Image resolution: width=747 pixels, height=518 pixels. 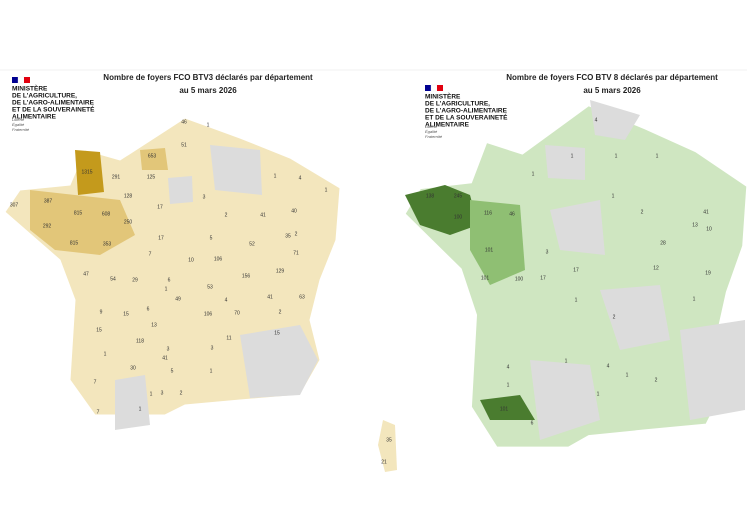 What do you see at coordinates (612, 90) in the screenshot?
I see `map-title: au 5 mars 2026` at bounding box center [612, 90].